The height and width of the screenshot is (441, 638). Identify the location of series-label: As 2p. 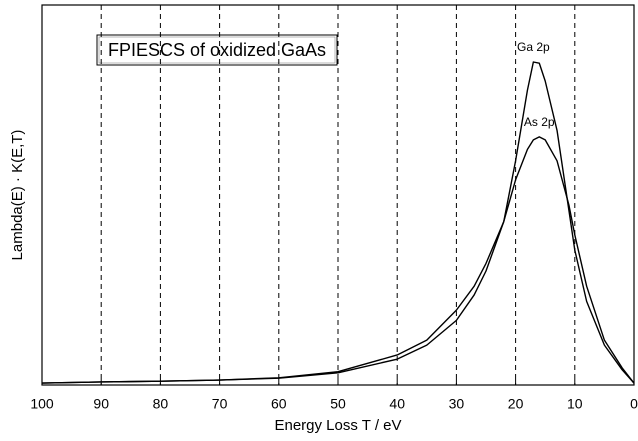
(539, 122).